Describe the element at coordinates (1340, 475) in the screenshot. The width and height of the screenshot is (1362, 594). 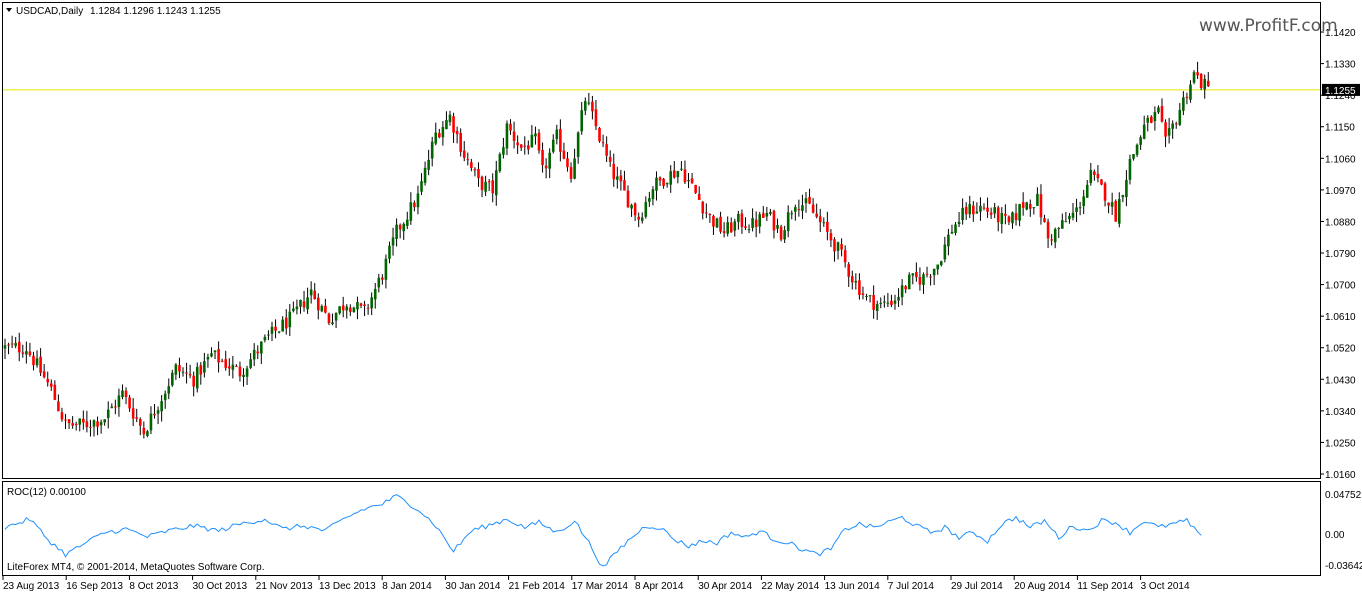
I see `price-tick-label: 1.0160` at that location.